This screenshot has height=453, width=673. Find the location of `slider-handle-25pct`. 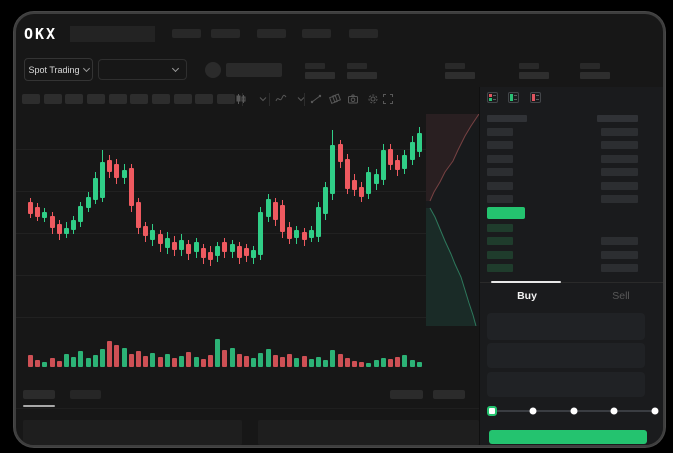

slider-handle-25pct is located at coordinates (533, 411).